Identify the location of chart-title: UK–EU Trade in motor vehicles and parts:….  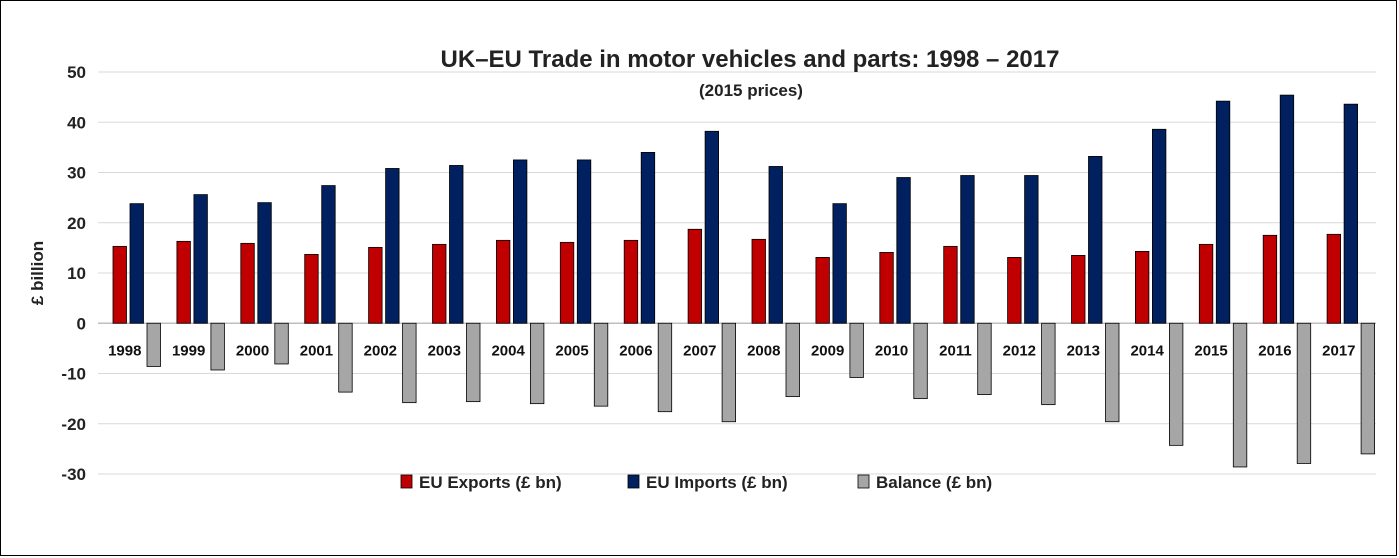
(750, 59).